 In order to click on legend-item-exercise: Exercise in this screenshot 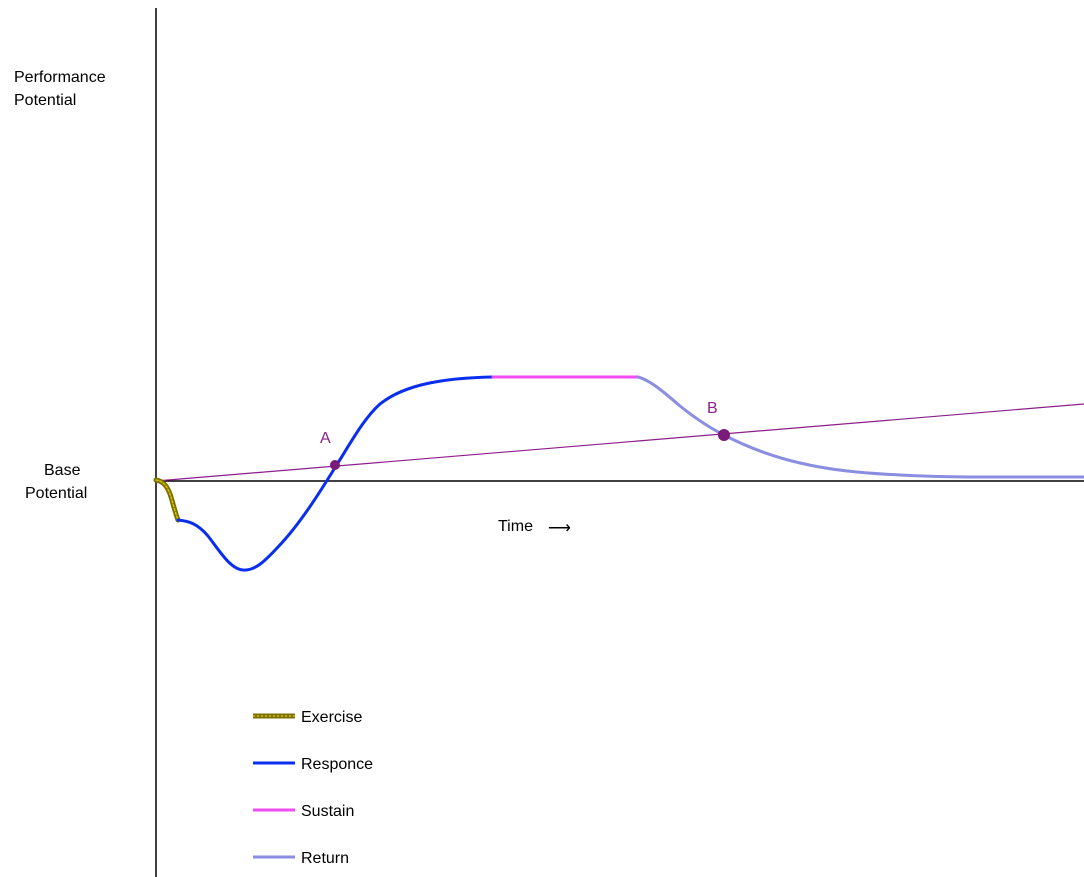, I will do `click(307, 717)`.